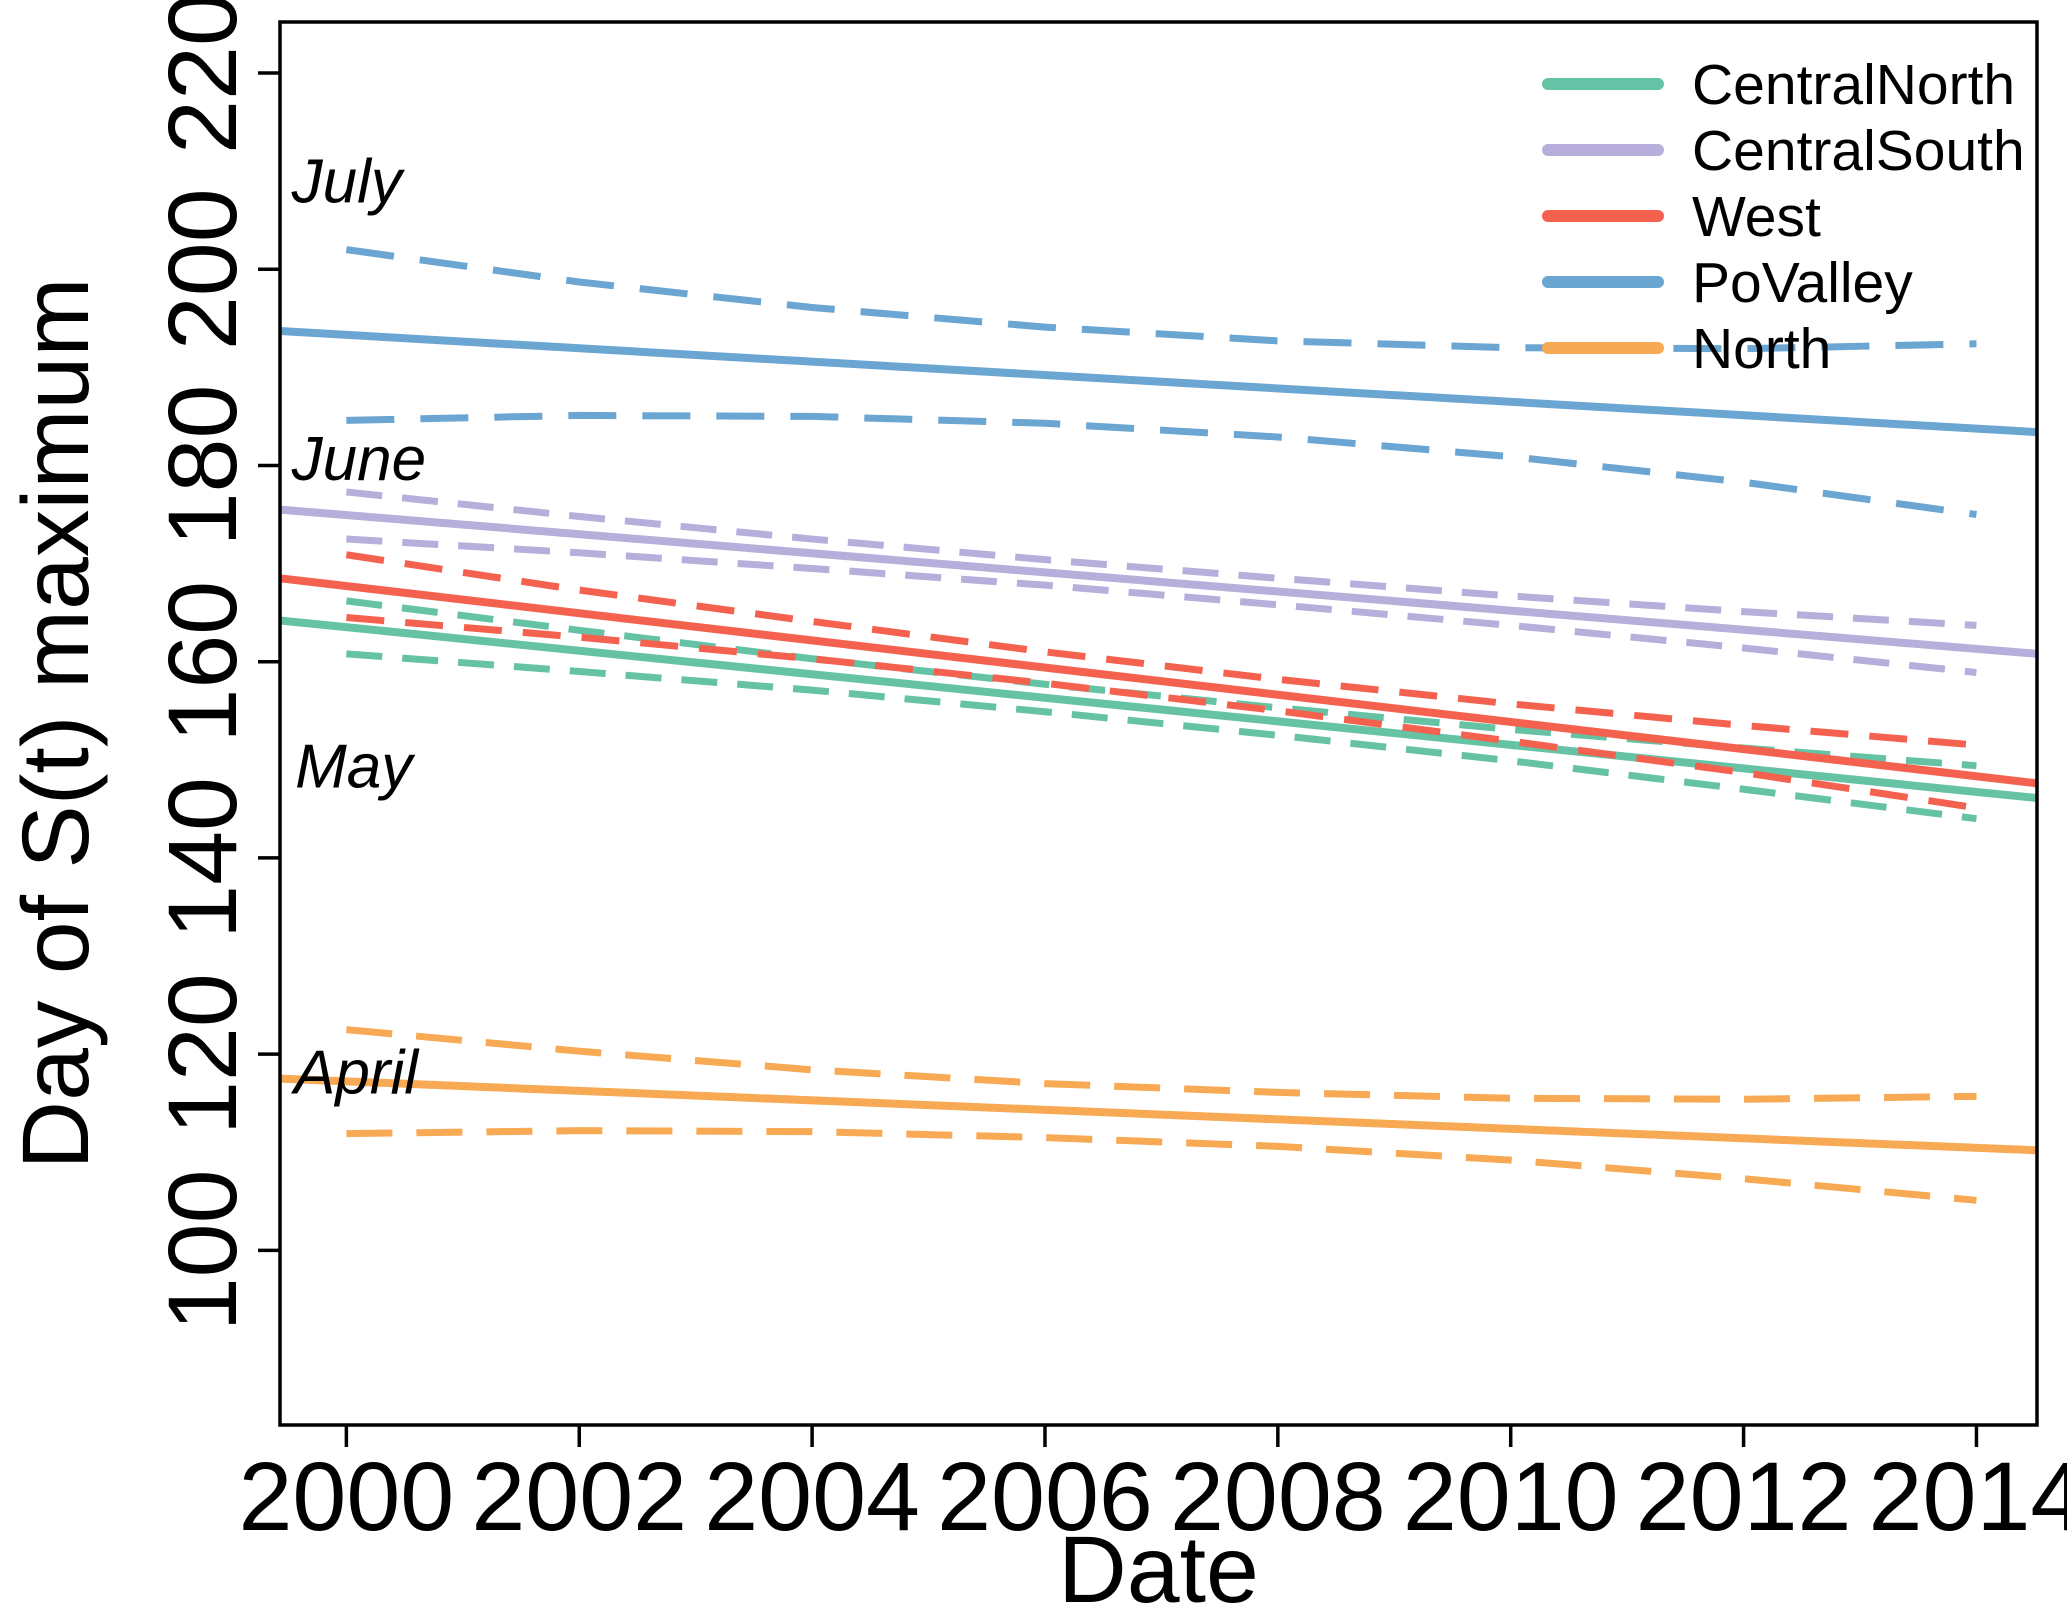  What do you see at coordinates (1161, 1064) in the screenshot?
I see `ci-upper-line-north` at bounding box center [1161, 1064].